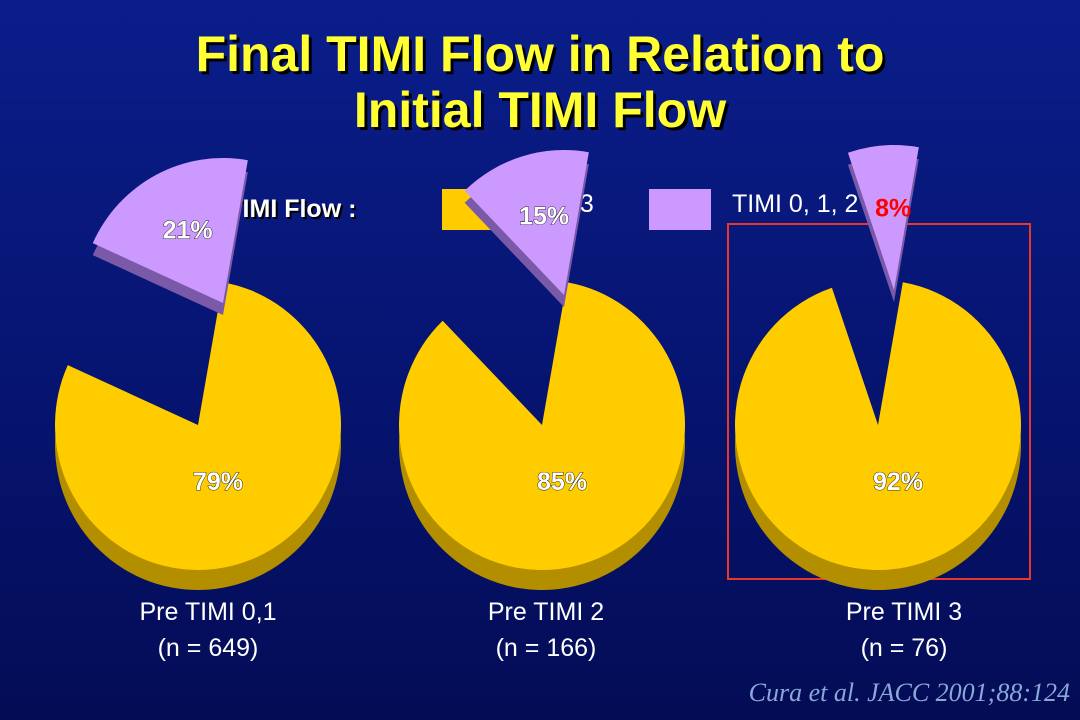 Image resolution: width=1080 pixels, height=720 pixels. What do you see at coordinates (544, 217) in the screenshot?
I see `pie-2-timi012-label: 15%` at bounding box center [544, 217].